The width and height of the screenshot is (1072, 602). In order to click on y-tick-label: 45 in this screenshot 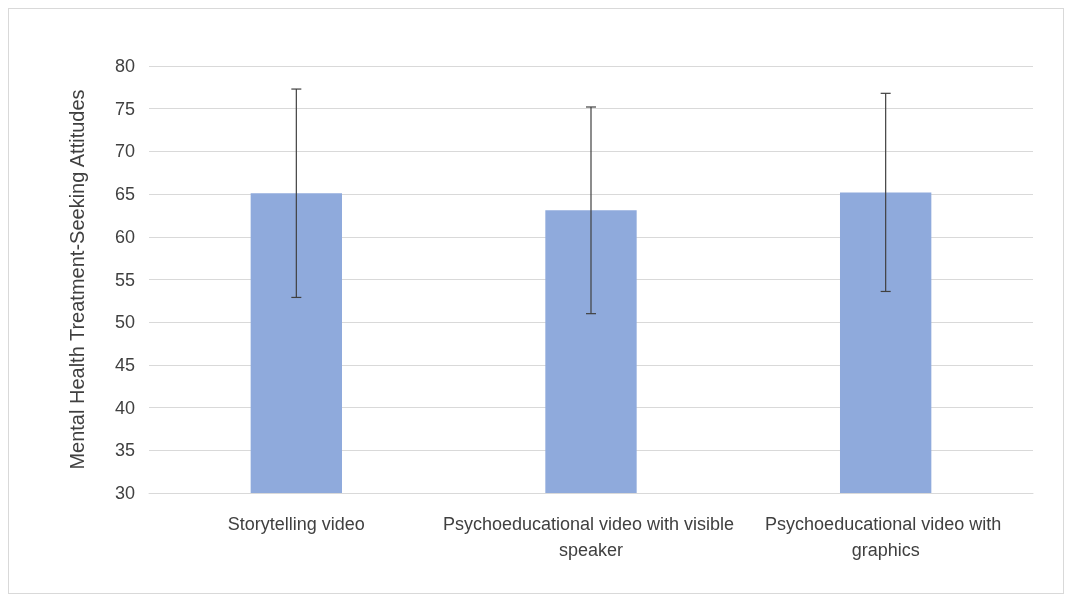, I will do `click(124, 364)`.